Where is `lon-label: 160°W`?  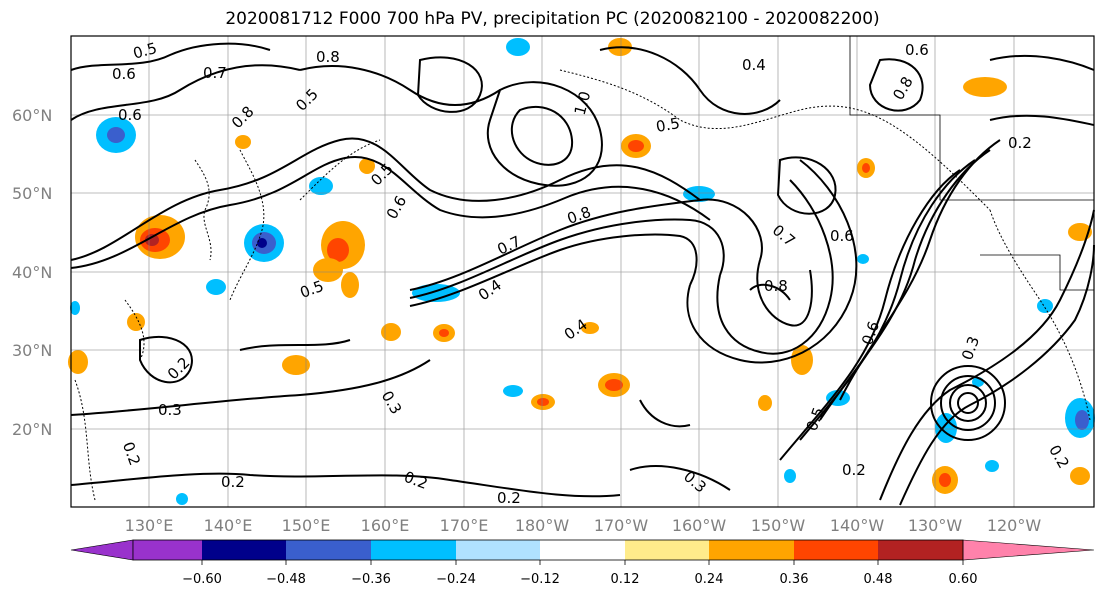 lon-label: 160°W is located at coordinates (699, 525).